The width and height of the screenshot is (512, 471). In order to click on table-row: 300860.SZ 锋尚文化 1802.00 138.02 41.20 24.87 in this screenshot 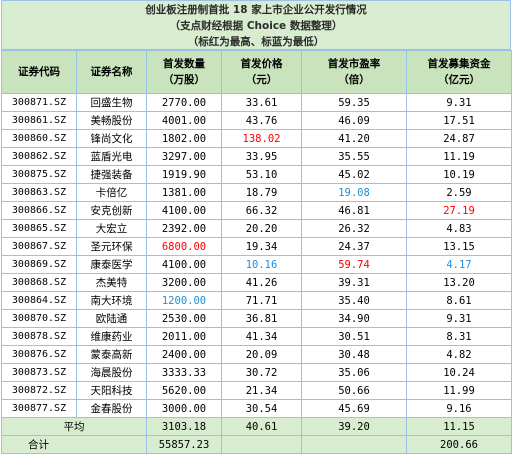, I will do `click(256, 138)`.